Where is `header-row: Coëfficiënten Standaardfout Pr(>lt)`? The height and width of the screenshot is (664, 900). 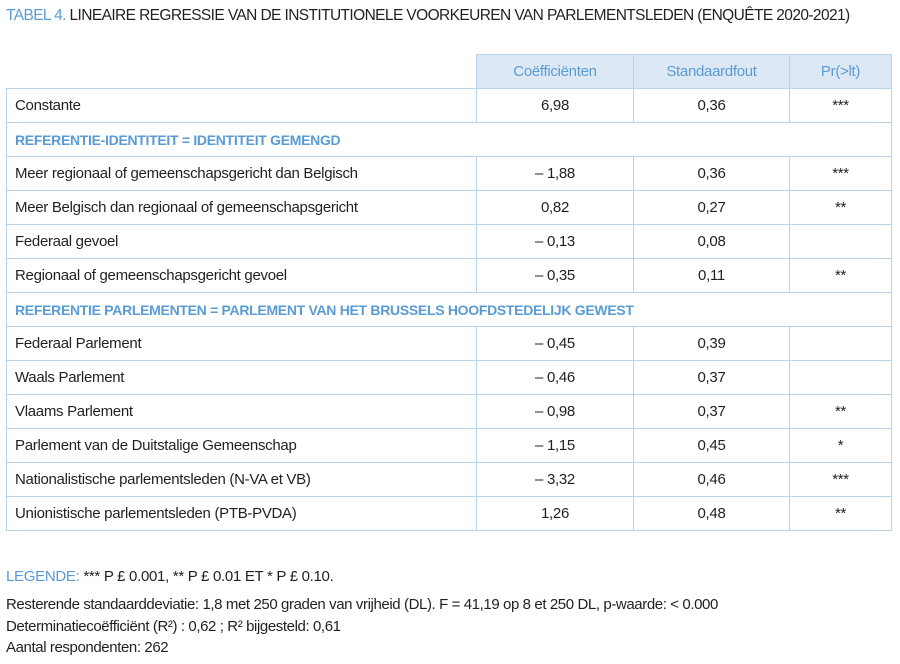
header-row: Coëfficiënten Standaardfout Pr(>lt) is located at coordinates (449, 71).